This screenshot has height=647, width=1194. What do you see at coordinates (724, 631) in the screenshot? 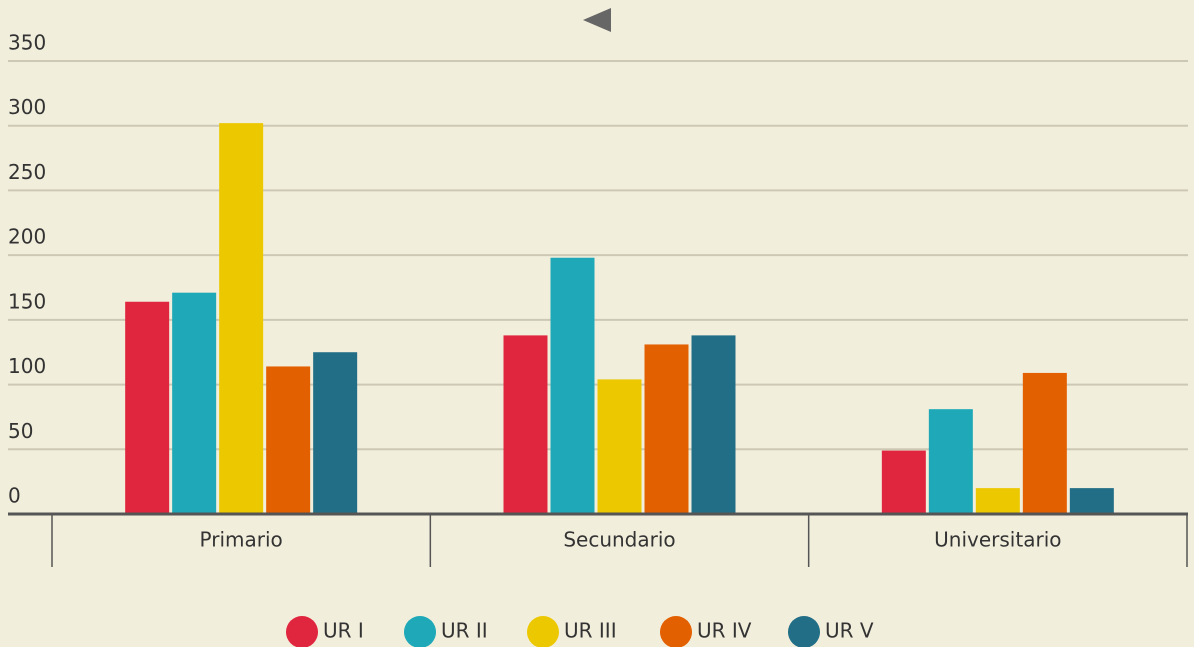
I see `legend-label: UR IV` at bounding box center [724, 631].